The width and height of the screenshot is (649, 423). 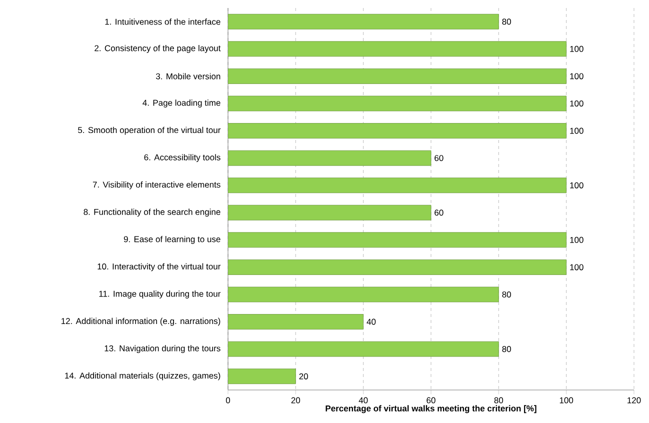 What do you see at coordinates (431, 409) in the screenshot?
I see `x-axis-title: Percentage of virtual walks meeting the criterion [%]` at bounding box center [431, 409].